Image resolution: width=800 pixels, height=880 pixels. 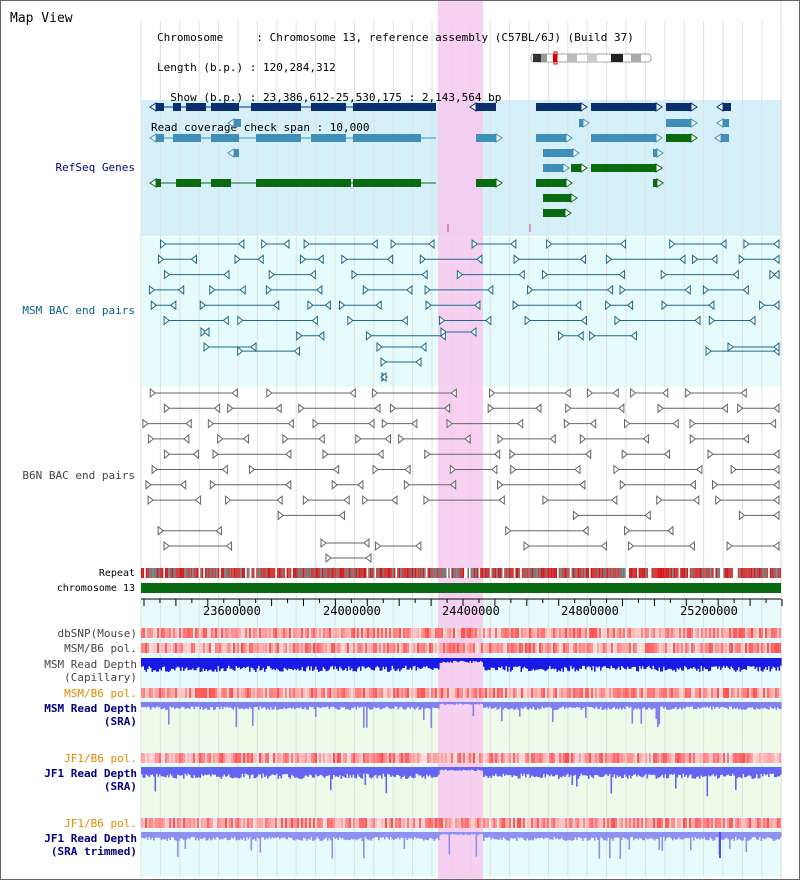 What do you see at coordinates (41, 18) in the screenshot?
I see `map-view-title: Map View` at bounding box center [41, 18].